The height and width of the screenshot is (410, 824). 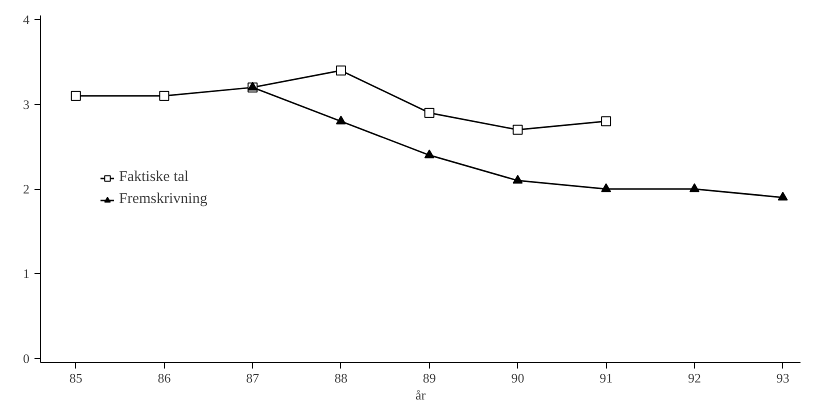 I want to click on x-tick-label: 93, so click(x=783, y=378).